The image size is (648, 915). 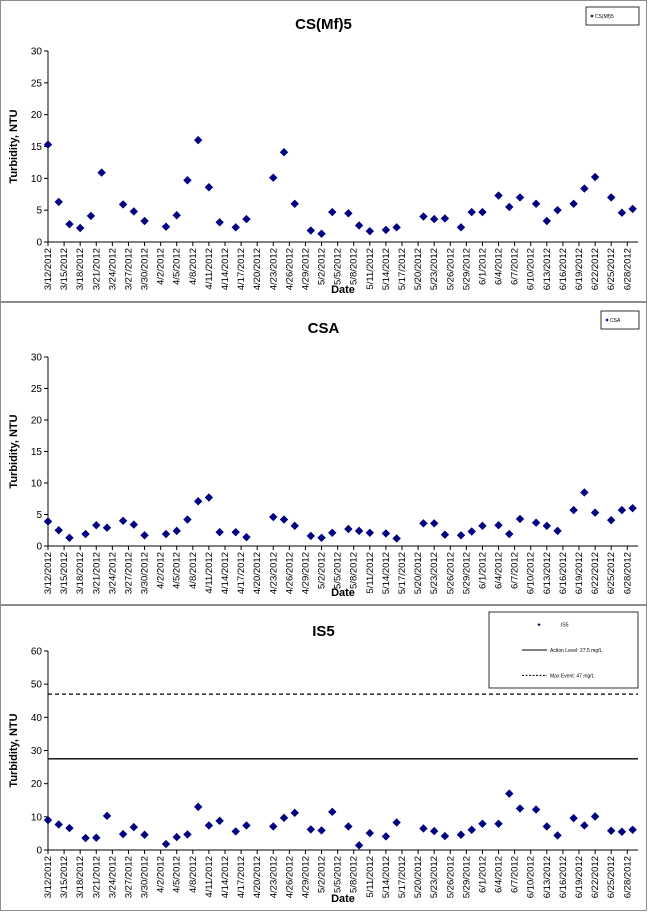 What do you see at coordinates (466, 269) in the screenshot?
I see `x-tick-label: 5/29/2012` at bounding box center [466, 269].